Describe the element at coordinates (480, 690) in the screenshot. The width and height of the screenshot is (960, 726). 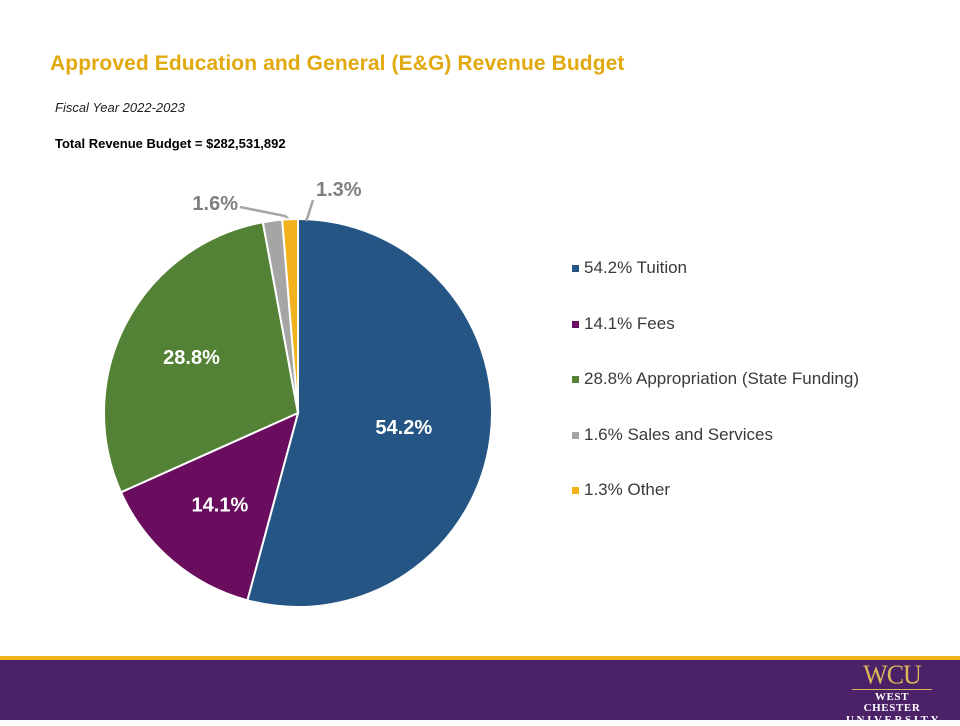
I see `footer-bar` at that location.